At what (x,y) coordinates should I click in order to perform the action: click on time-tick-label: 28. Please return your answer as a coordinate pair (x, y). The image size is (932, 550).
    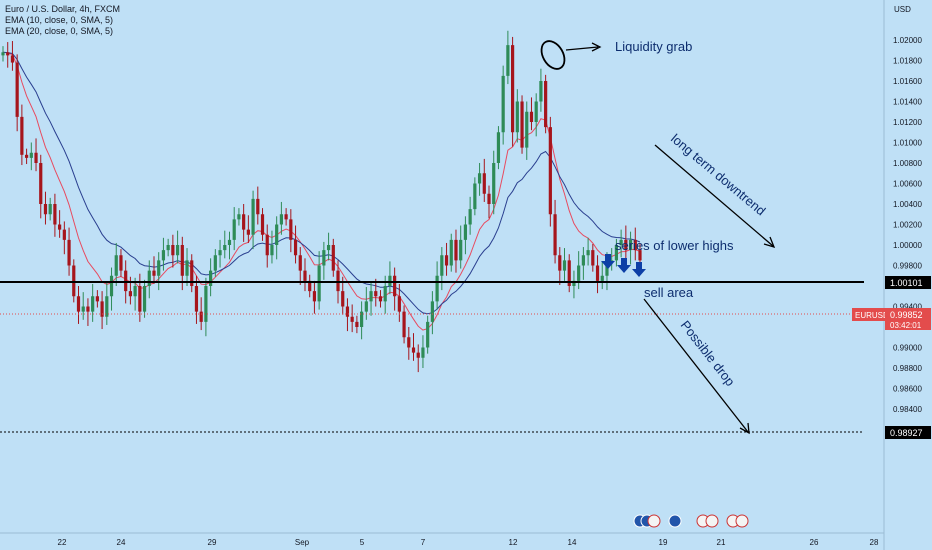
    Looking at the image, I should click on (874, 542).